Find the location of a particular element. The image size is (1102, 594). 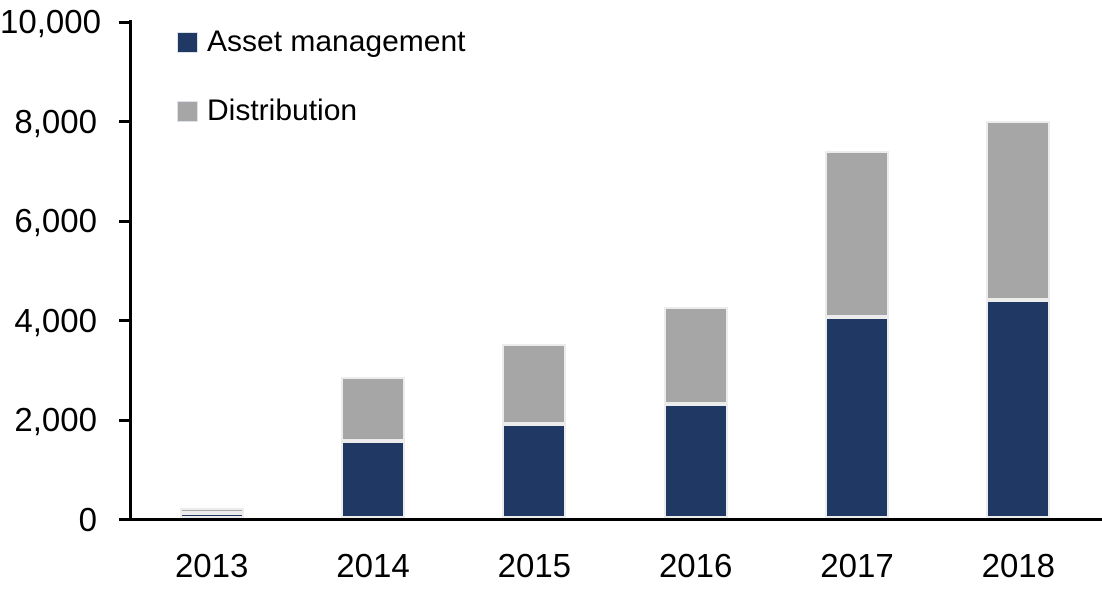

bar-segment-asset-management-2017 is located at coordinates (856, 417).